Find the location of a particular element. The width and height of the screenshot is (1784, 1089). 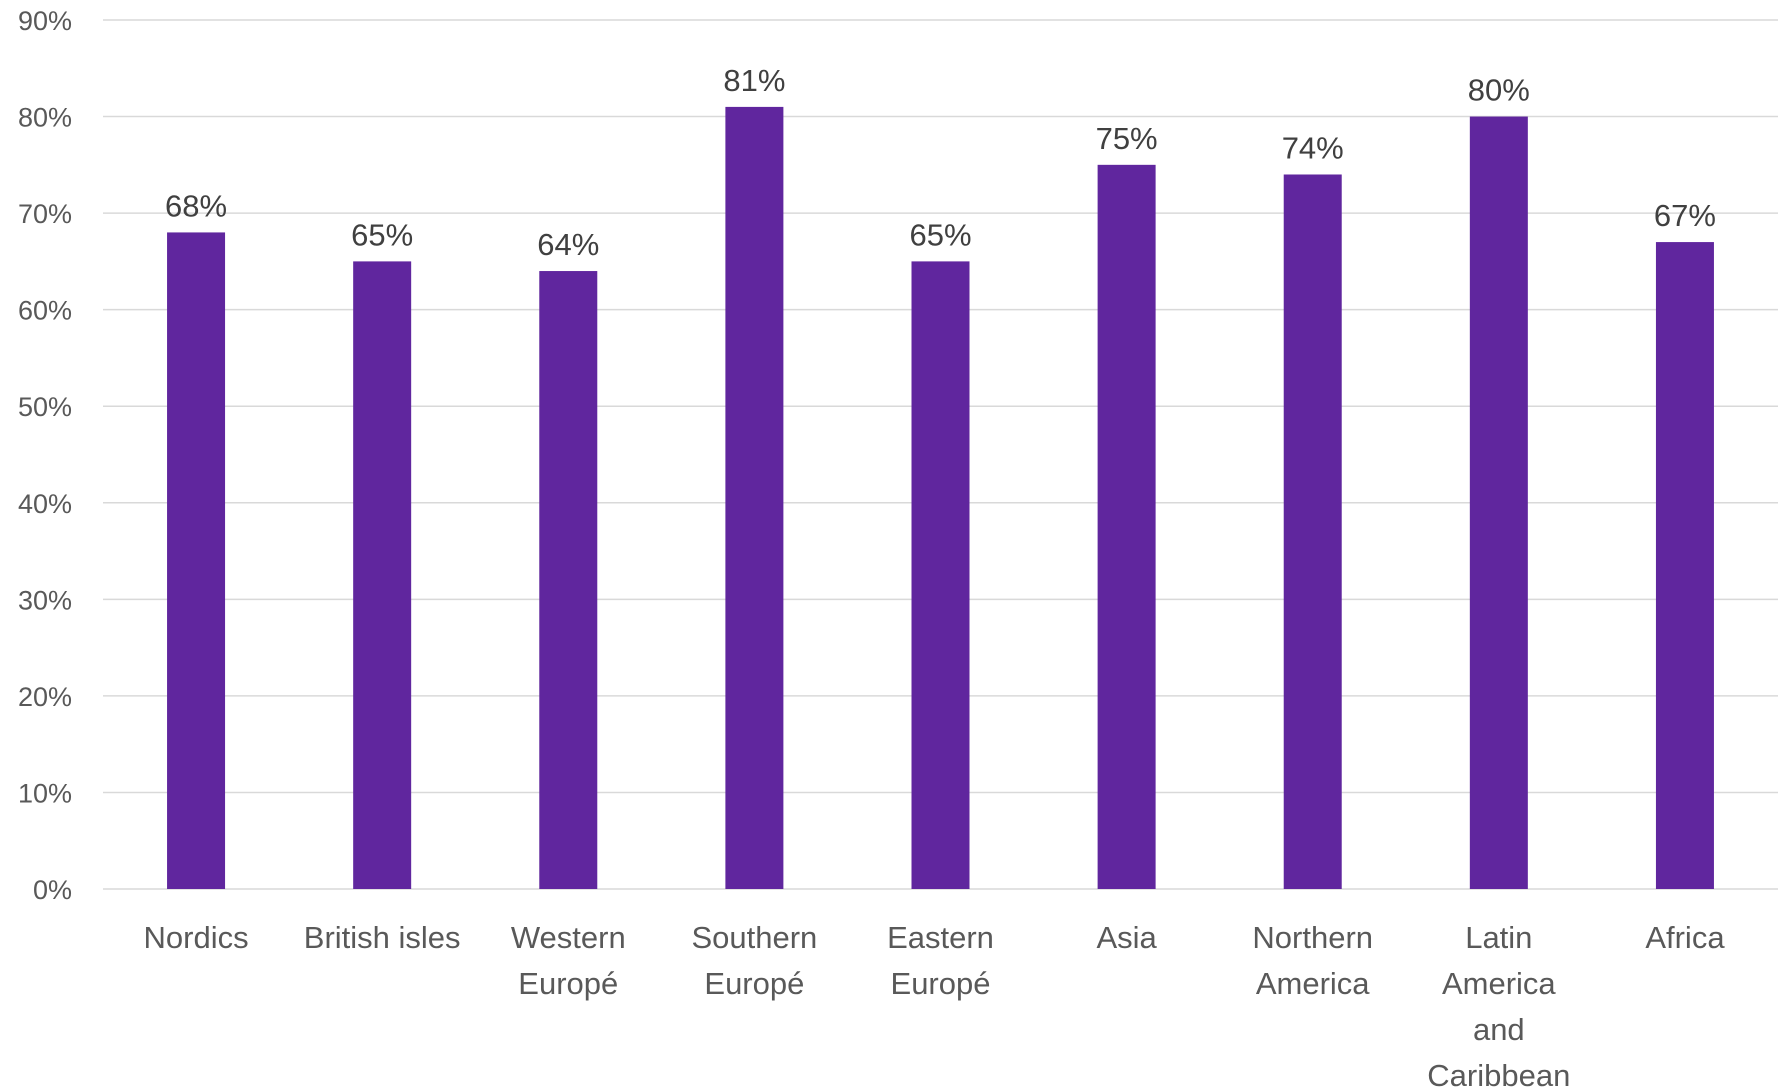

data-label: 68% is located at coordinates (196, 205).